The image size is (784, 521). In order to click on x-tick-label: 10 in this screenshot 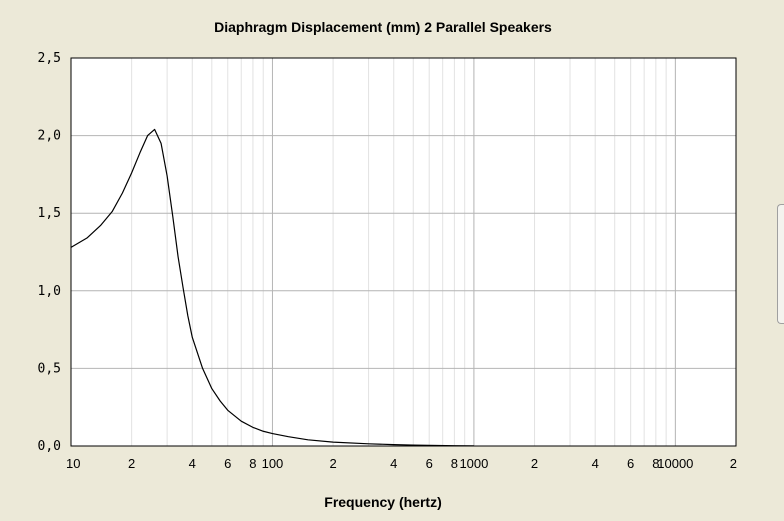, I will do `click(73, 463)`.